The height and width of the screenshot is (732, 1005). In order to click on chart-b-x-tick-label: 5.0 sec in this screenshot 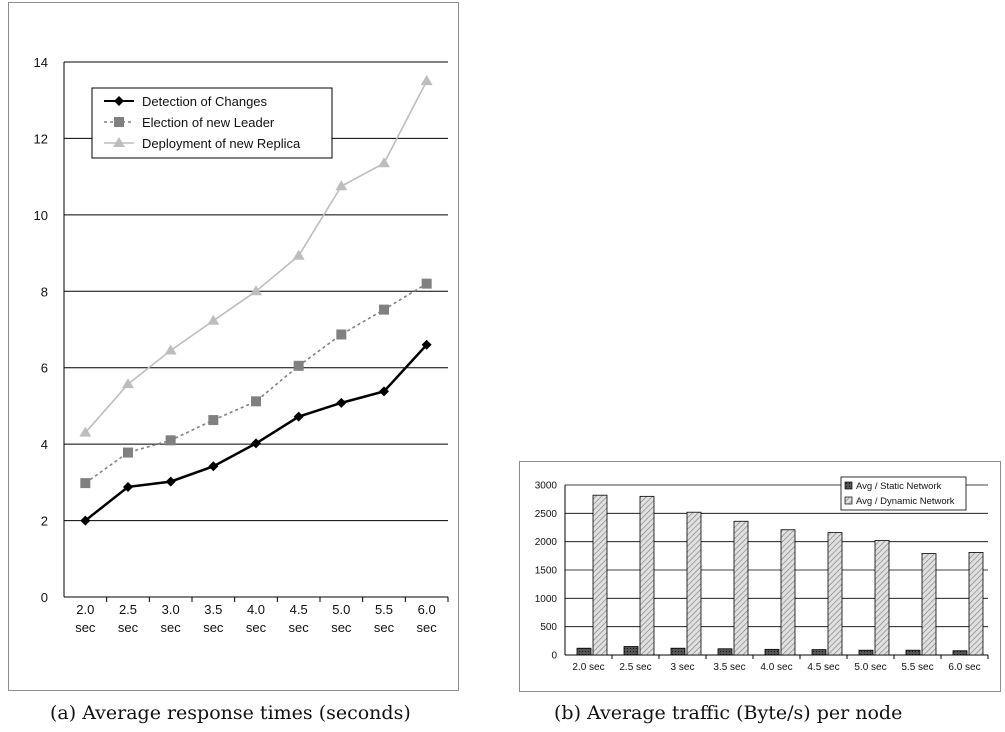, I will do `click(870, 667)`.